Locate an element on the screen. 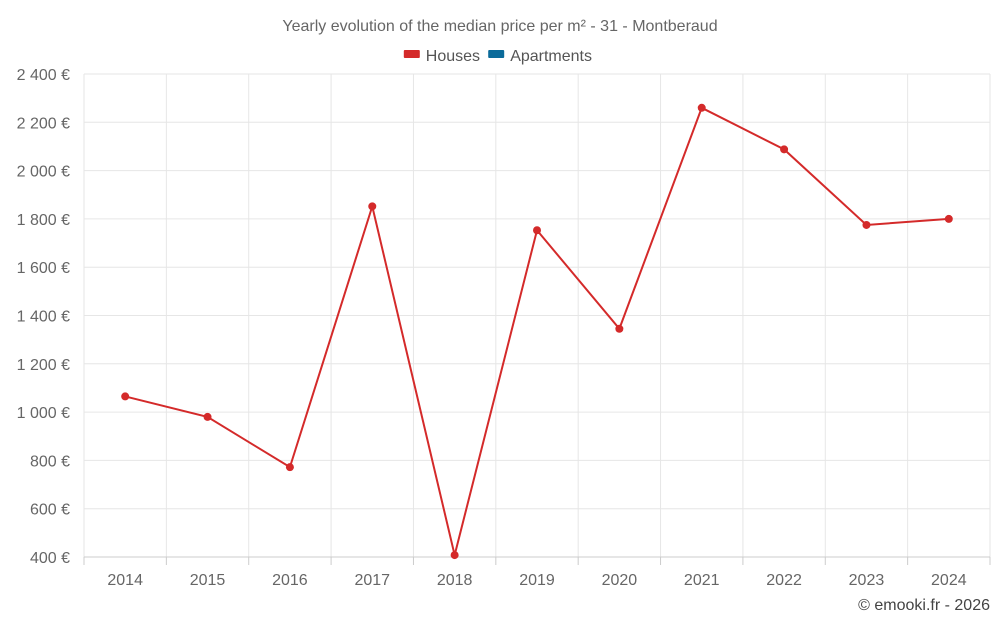 Image resolution: width=1000 pixels, height=625 pixels. y-tick-label: 1 200 € is located at coordinates (43, 365).